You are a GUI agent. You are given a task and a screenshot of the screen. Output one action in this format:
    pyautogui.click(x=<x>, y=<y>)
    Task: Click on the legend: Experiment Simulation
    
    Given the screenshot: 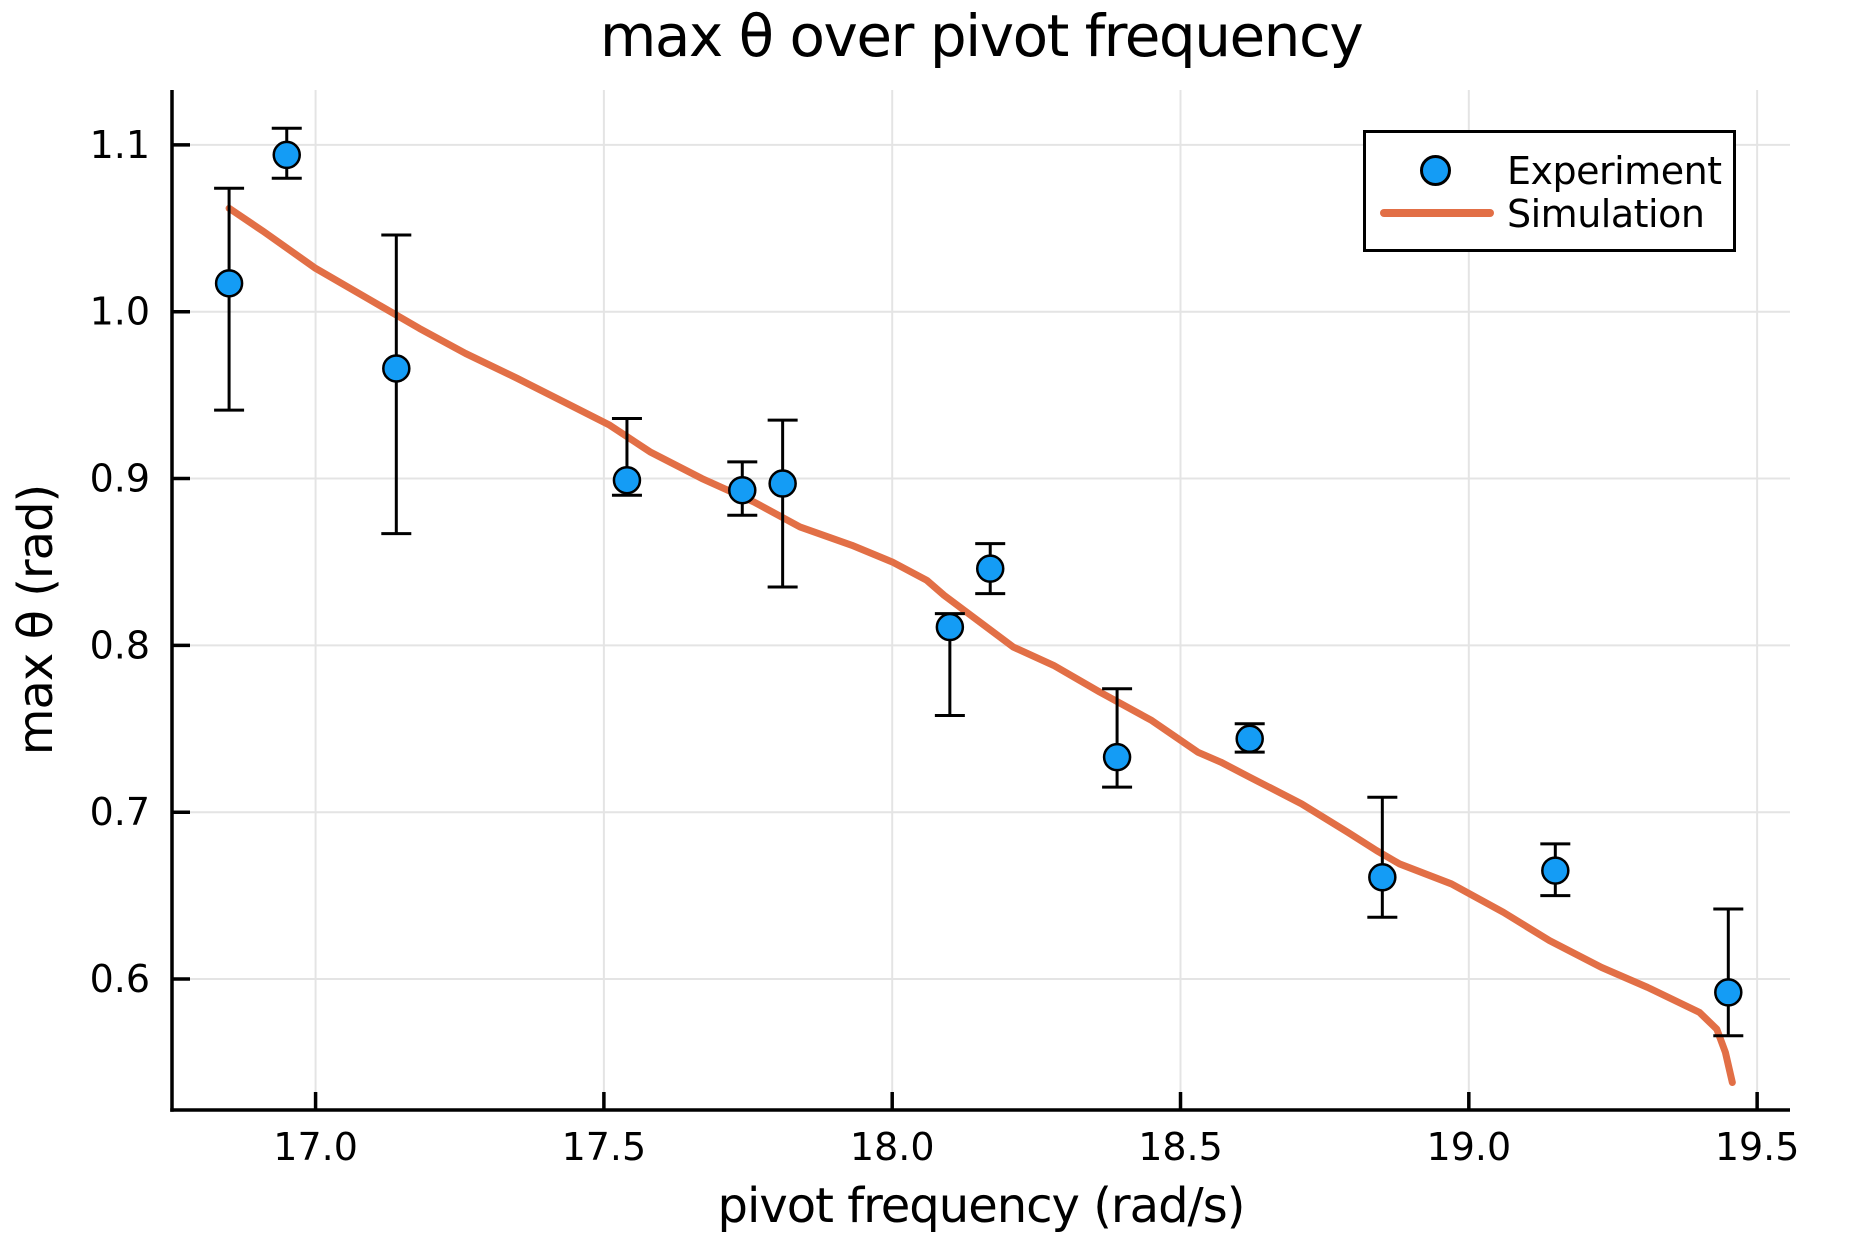 What is the action you would take?
    pyautogui.click(x=1549, y=191)
    